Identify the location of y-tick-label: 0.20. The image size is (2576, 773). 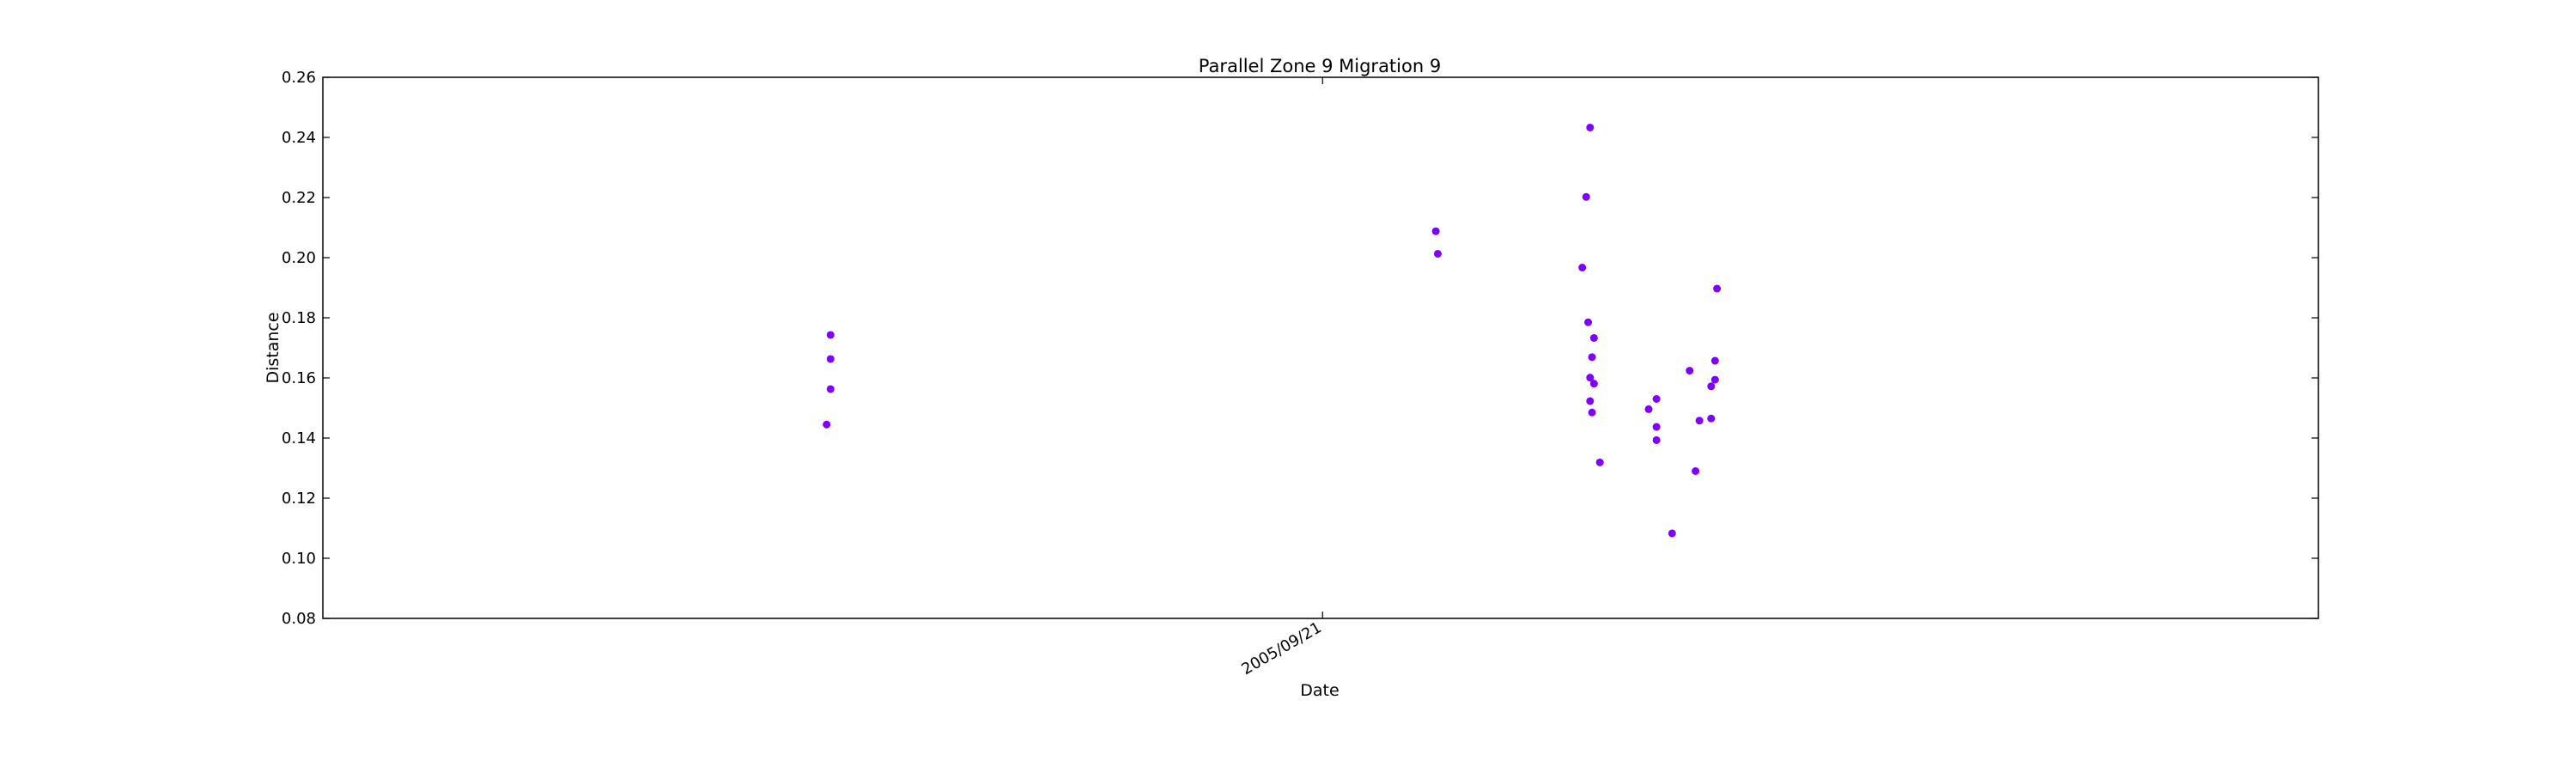
(299, 258).